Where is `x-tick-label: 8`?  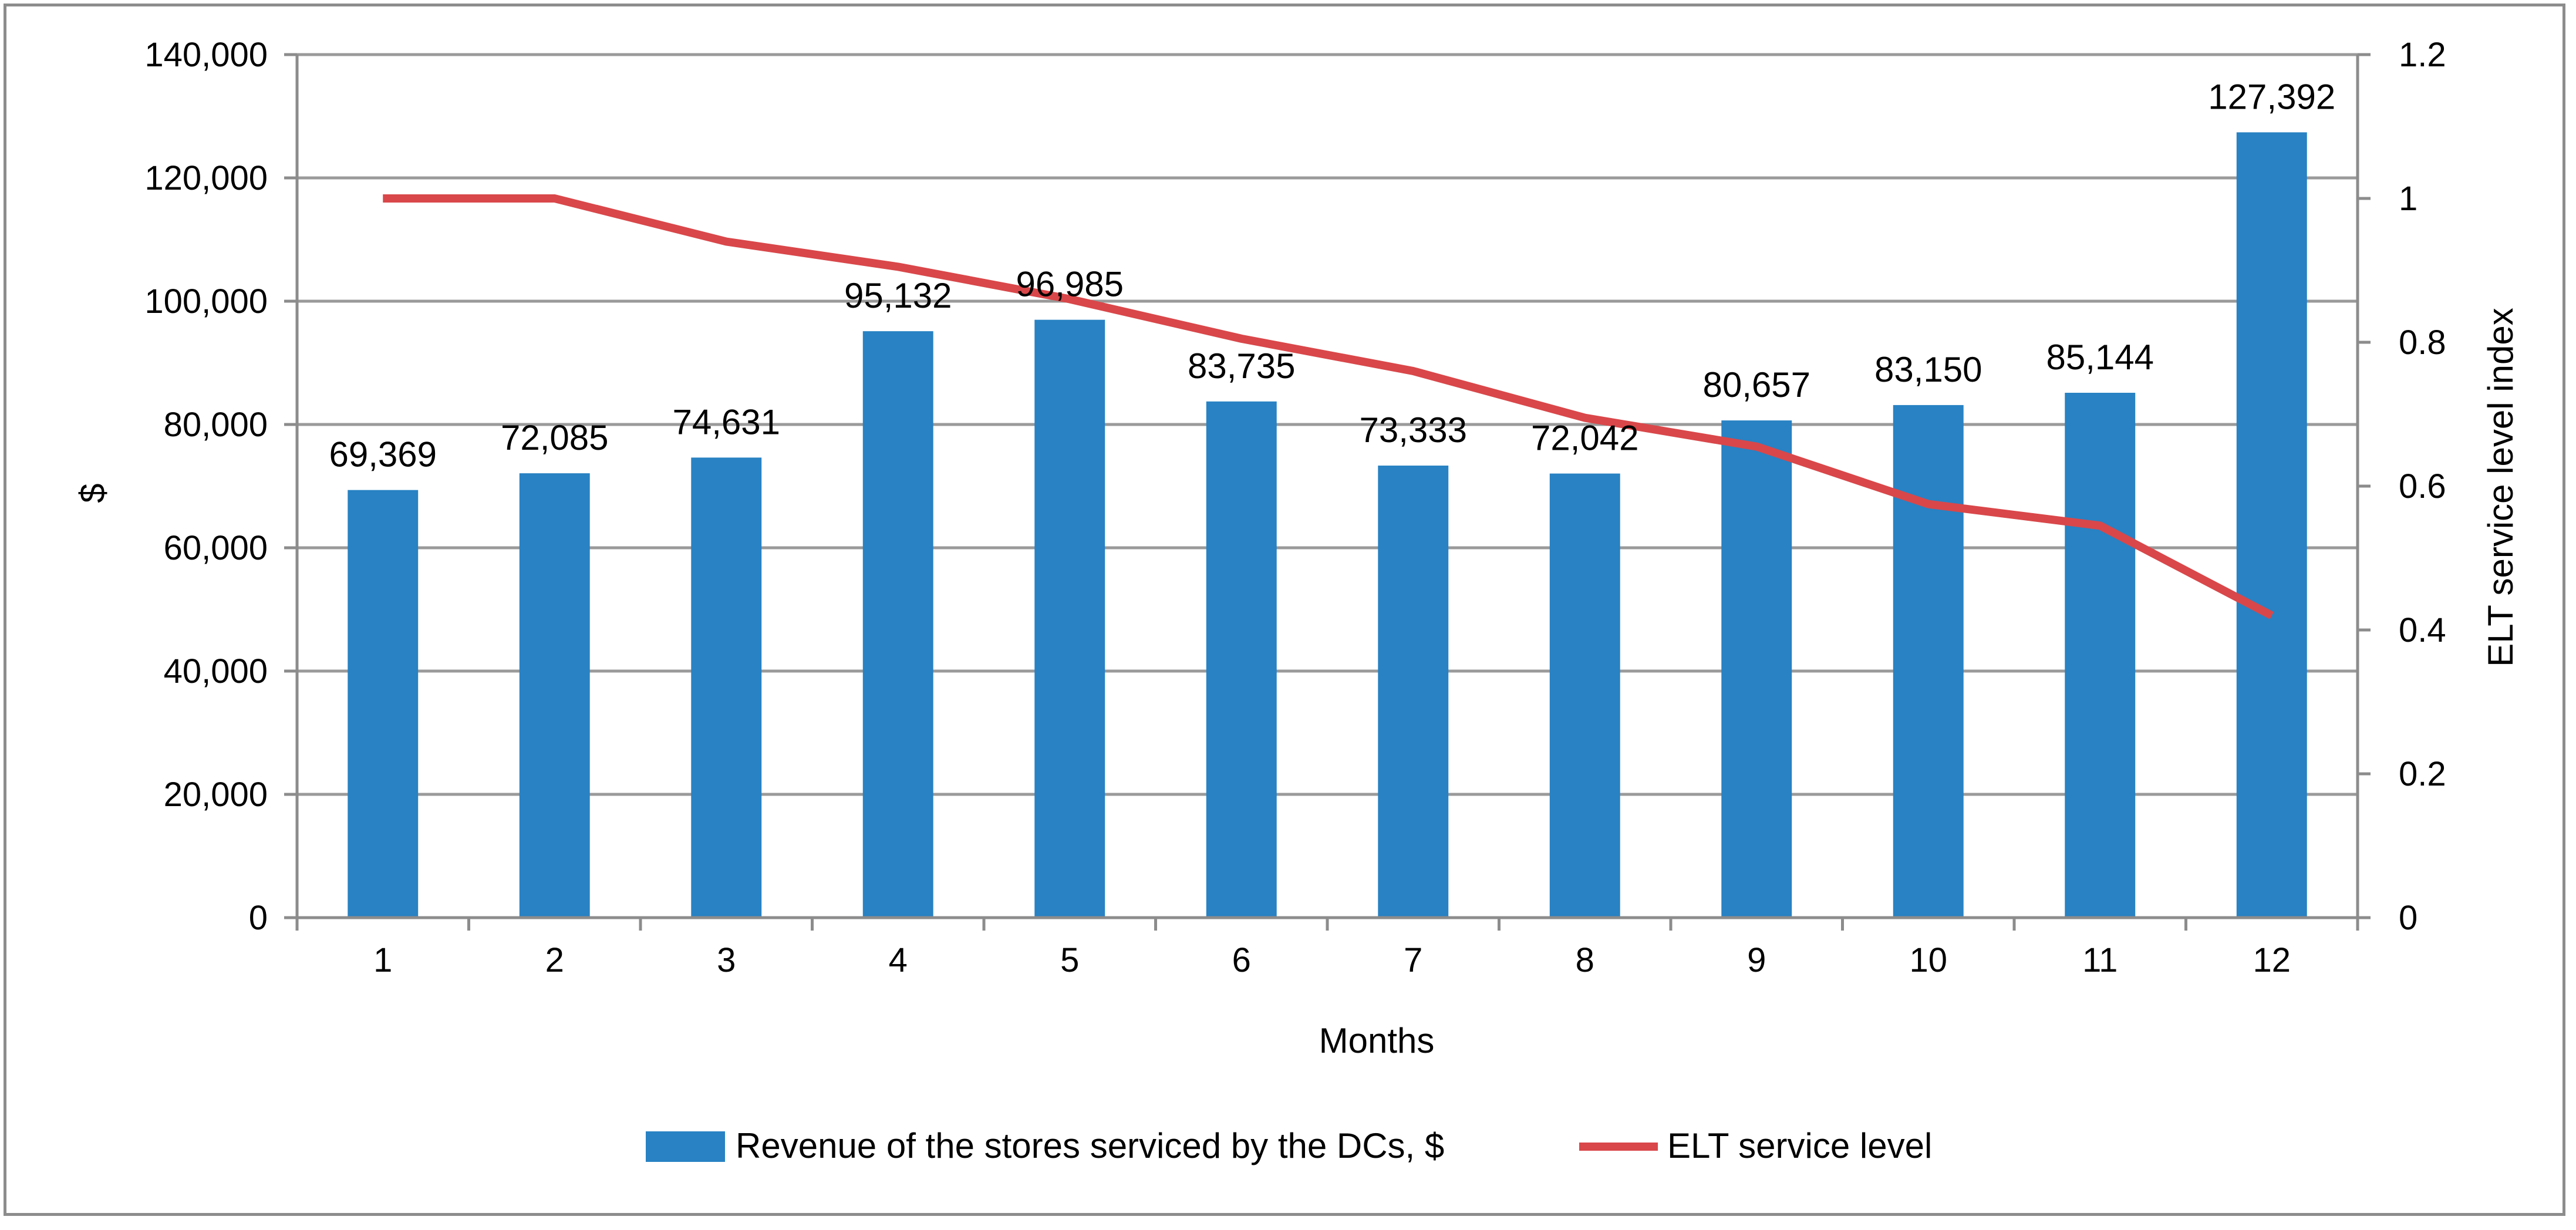 x-tick-label: 8 is located at coordinates (1585, 960).